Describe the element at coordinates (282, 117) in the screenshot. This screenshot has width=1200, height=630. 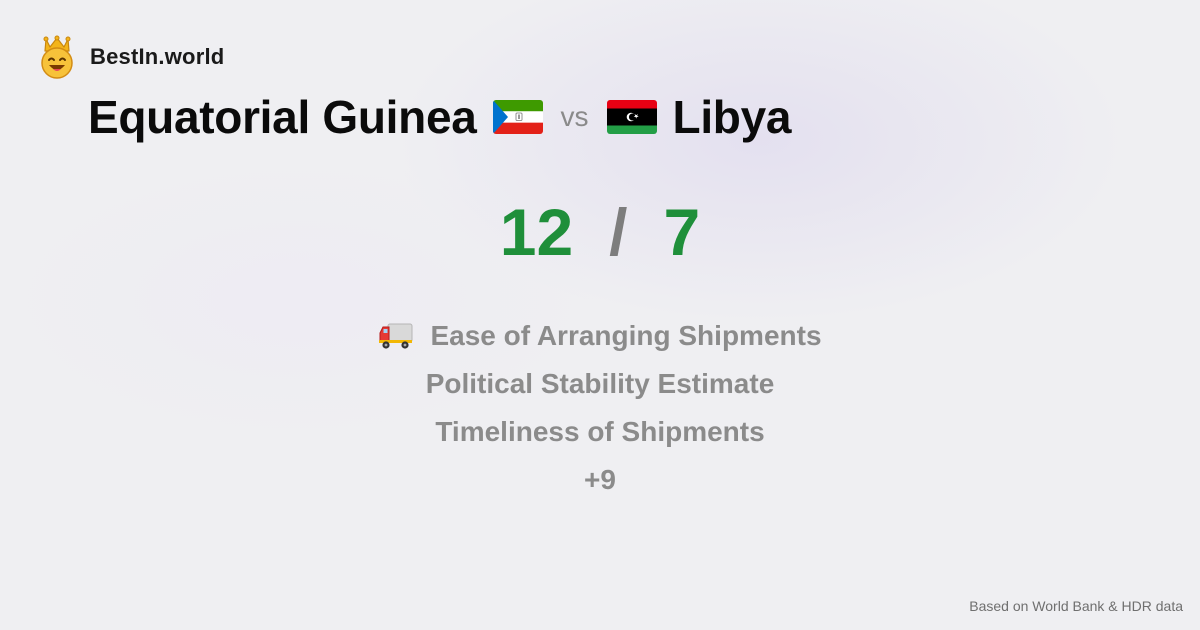
I see `country-a-name: Equatorial Guinea` at that location.